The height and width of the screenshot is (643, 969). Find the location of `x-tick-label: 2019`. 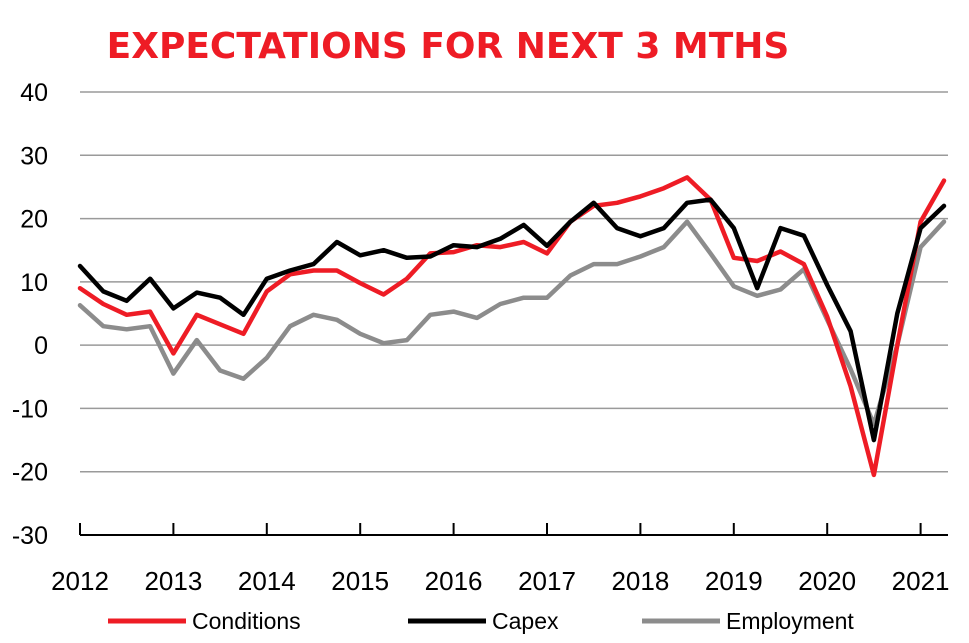

x-tick-label: 2019 is located at coordinates (734, 581).